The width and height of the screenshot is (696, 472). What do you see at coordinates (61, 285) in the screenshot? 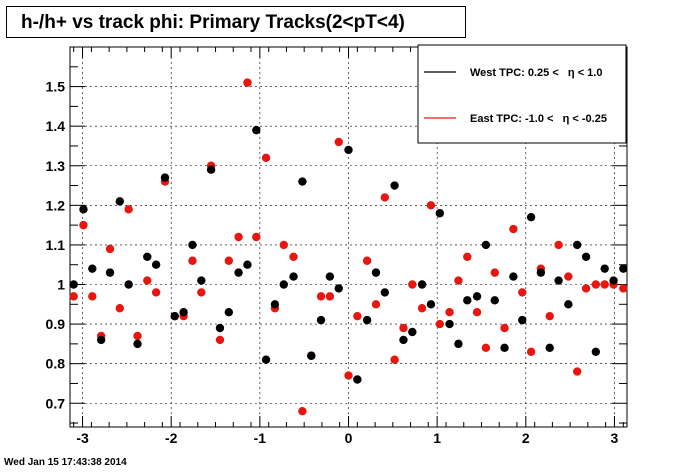
I see `y-tick-label: 1` at bounding box center [61, 285].